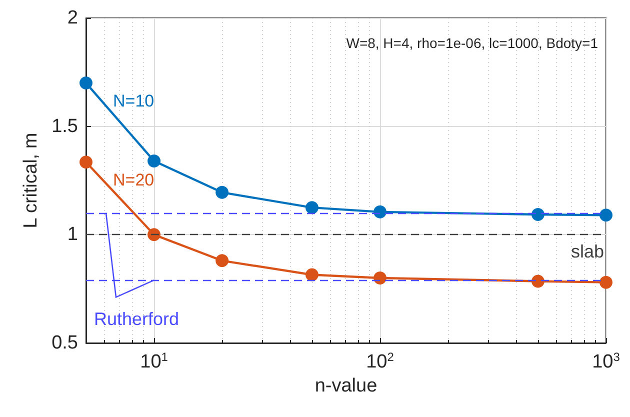  I want to click on x-axis-title: n-value, so click(346, 385).